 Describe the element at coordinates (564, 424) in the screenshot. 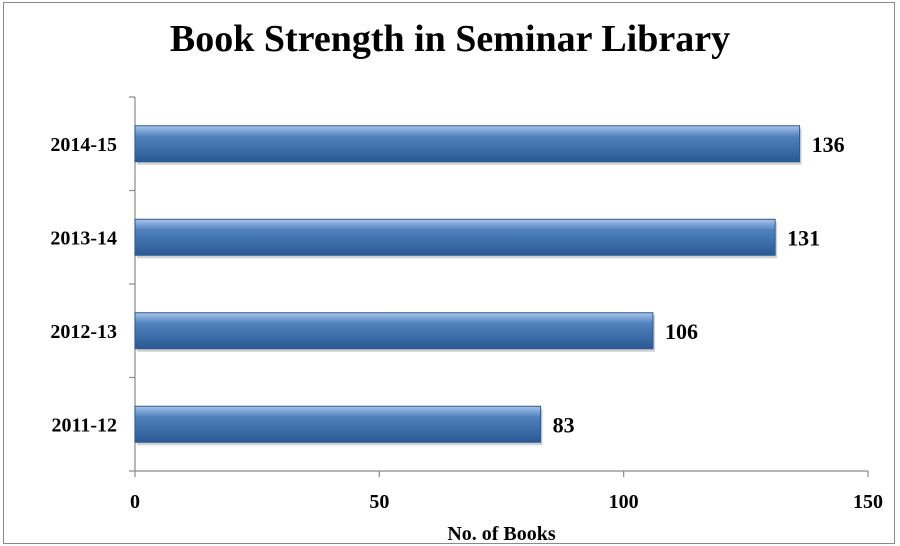

I see `data-label: 83` at that location.